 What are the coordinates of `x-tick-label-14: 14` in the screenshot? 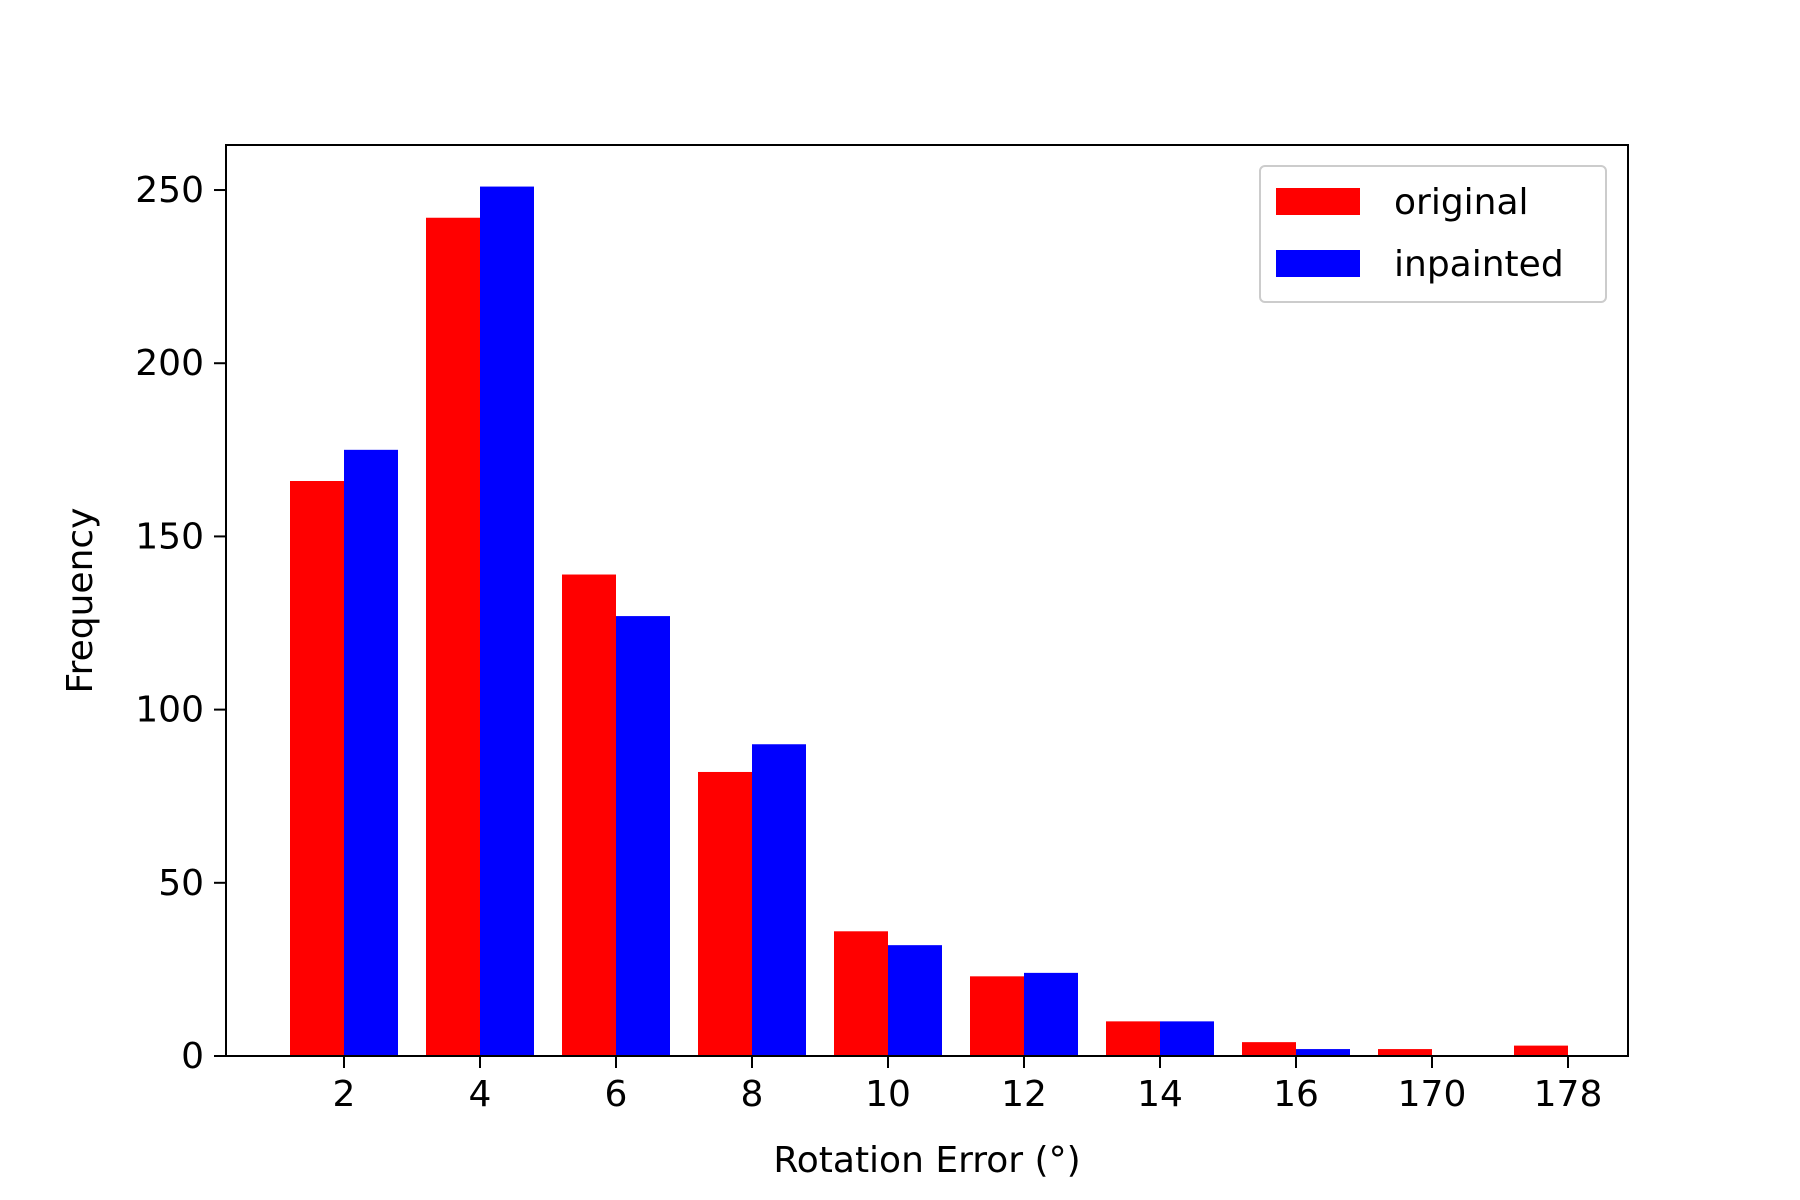 It's located at (1160, 1094).